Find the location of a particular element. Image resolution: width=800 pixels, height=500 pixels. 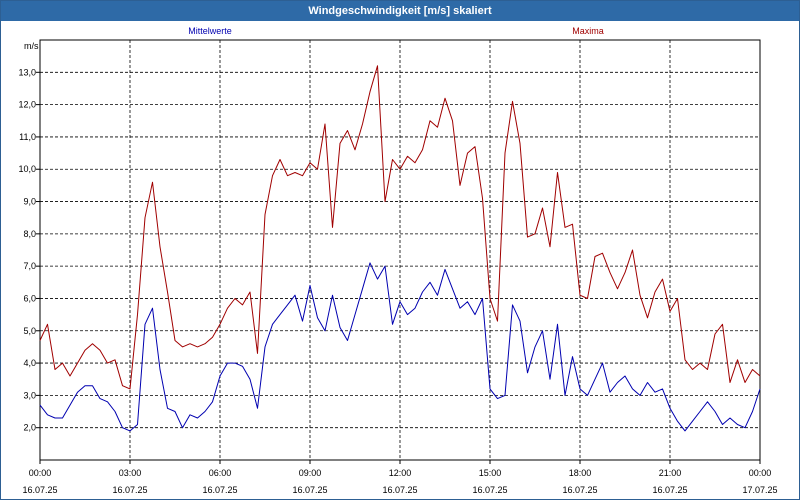

y-tick-label: 13,0 is located at coordinates (27, 72).